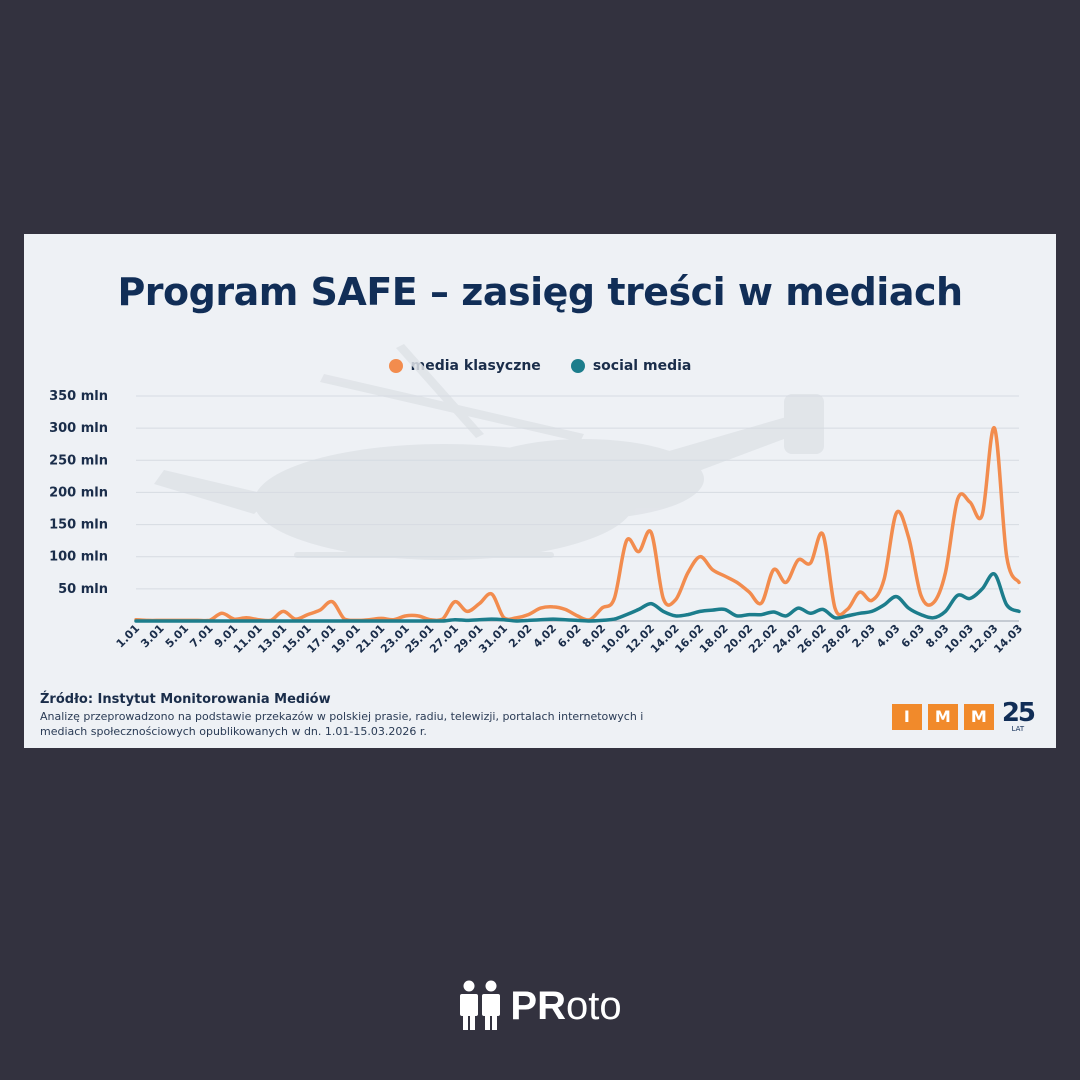 The width and height of the screenshot is (1080, 1080). I want to click on imm-logo: I M M 25 LAT, so click(963, 715).